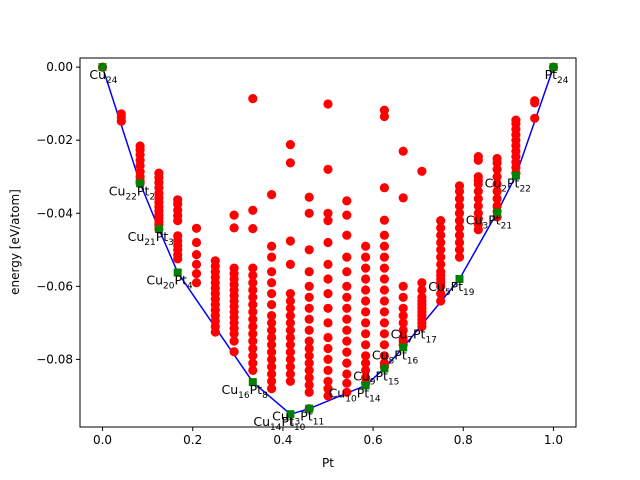 Image resolution: width=640 pixels, height=480 pixels. Describe the element at coordinates (376, 378) in the screenshot. I see `hull-annotation: Cu9Pt15` at that location.